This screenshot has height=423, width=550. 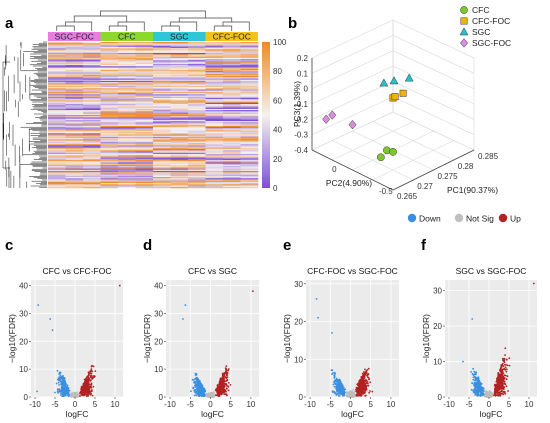 What do you see at coordinates (533, 283) in the screenshot?
I see `point-outlier` at bounding box center [533, 283].